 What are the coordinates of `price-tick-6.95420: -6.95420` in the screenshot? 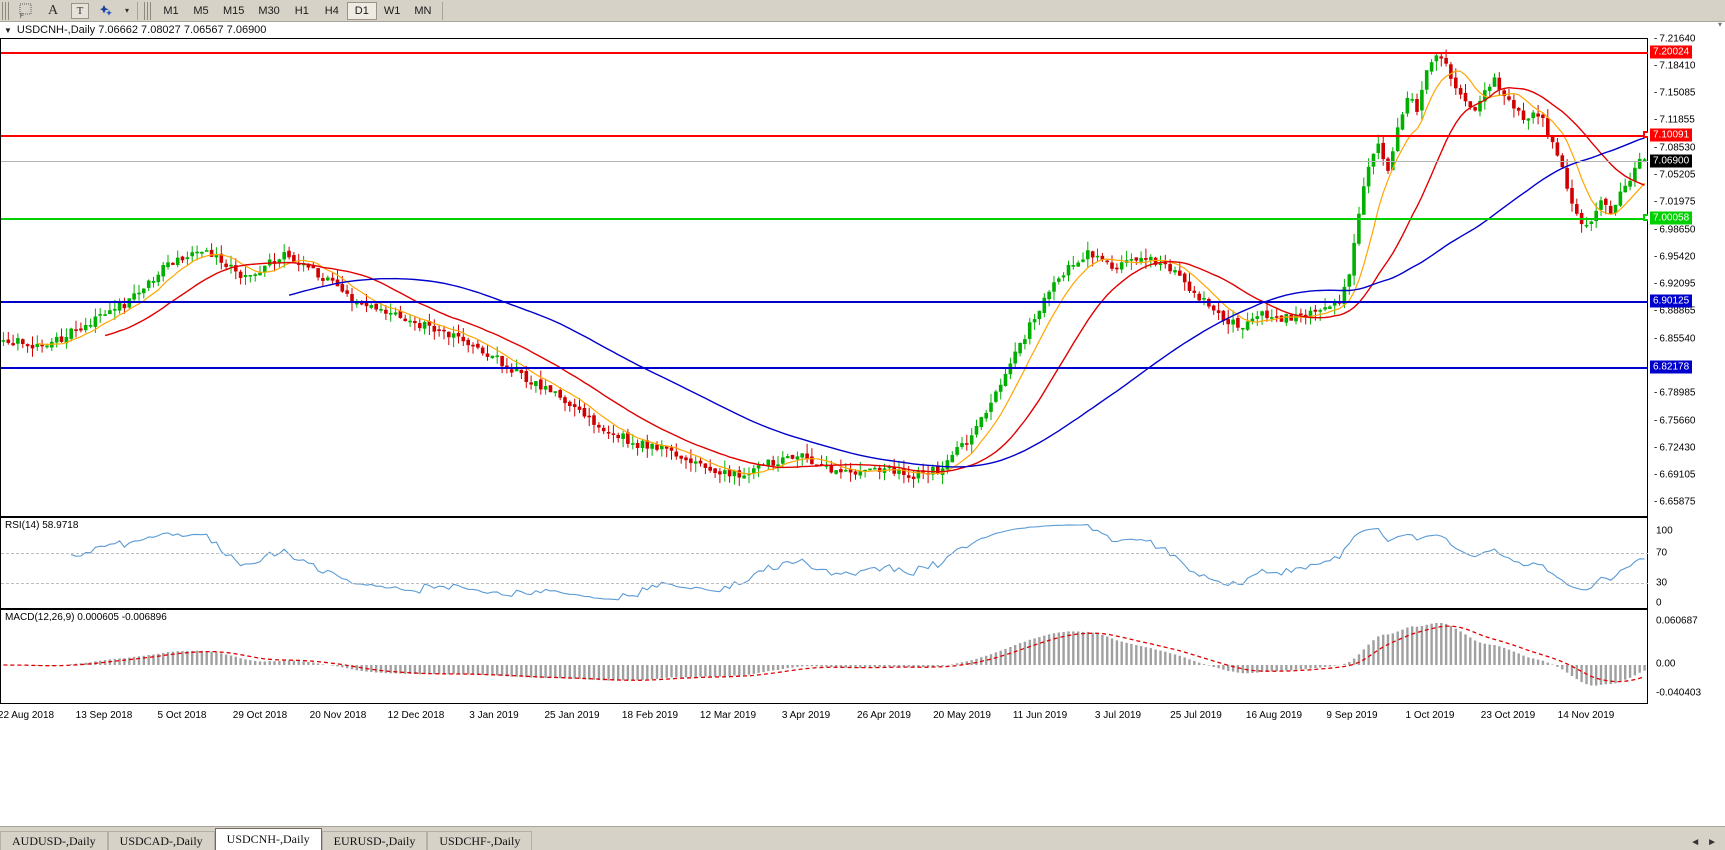 It's located at (1675, 257).